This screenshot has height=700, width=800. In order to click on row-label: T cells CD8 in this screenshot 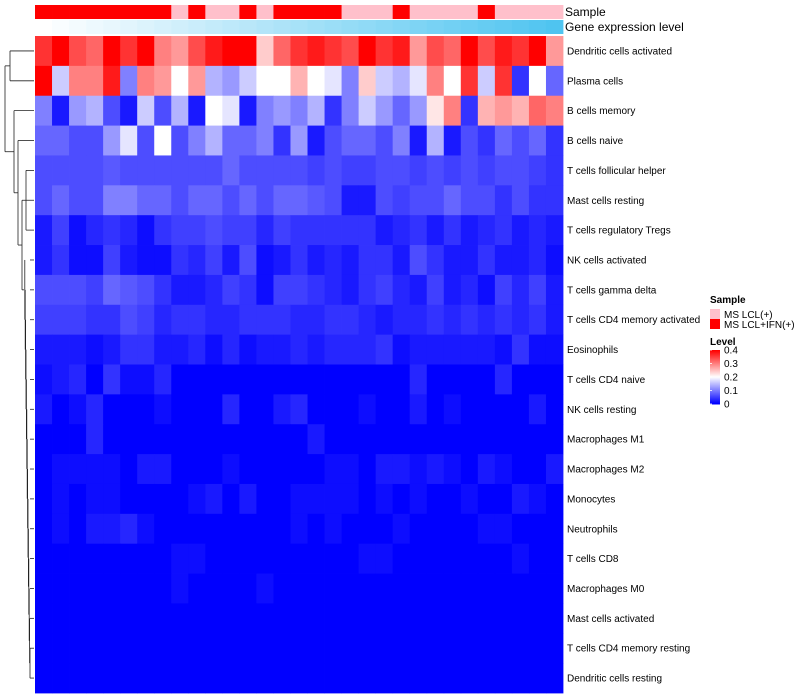, I will do `click(593, 559)`.